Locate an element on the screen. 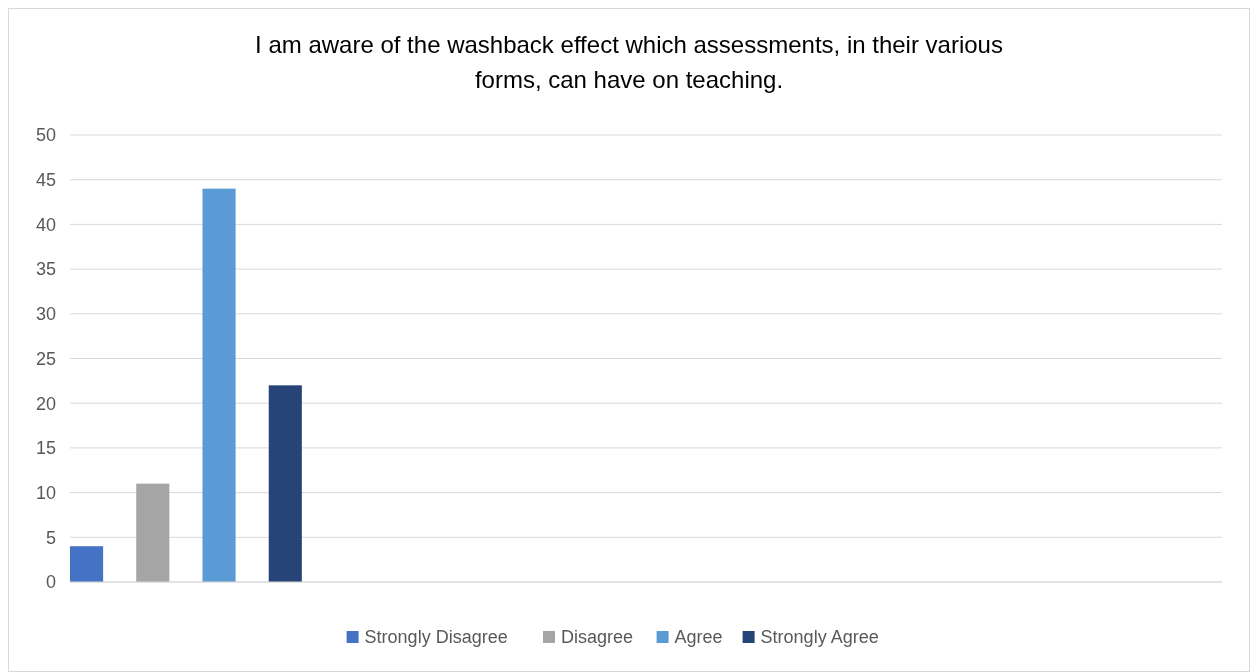 The image size is (1250, 672). y-tick-label: 45 is located at coordinates (45, 180).